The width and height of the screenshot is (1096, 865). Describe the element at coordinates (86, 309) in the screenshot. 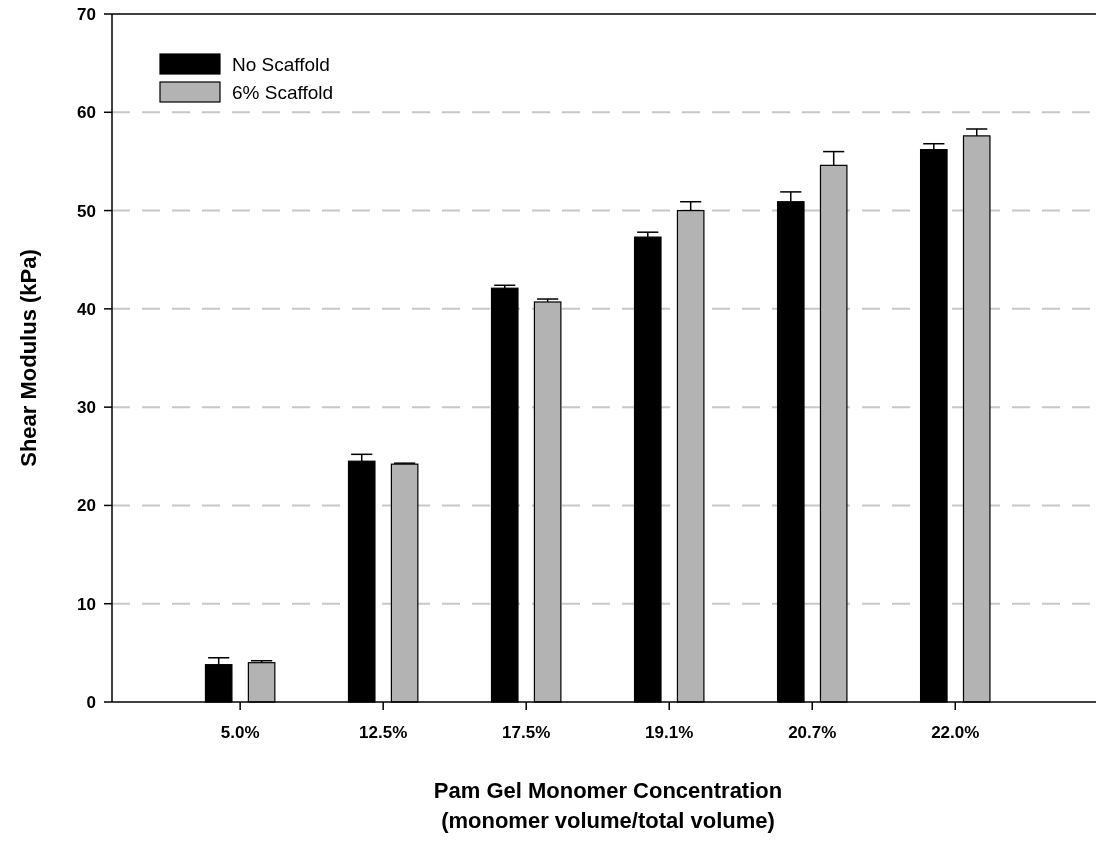

I see `y-tick-label: 40` at that location.